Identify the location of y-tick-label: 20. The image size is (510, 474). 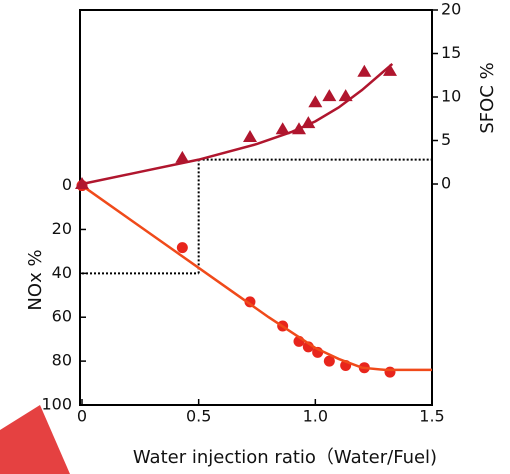
(62, 228).